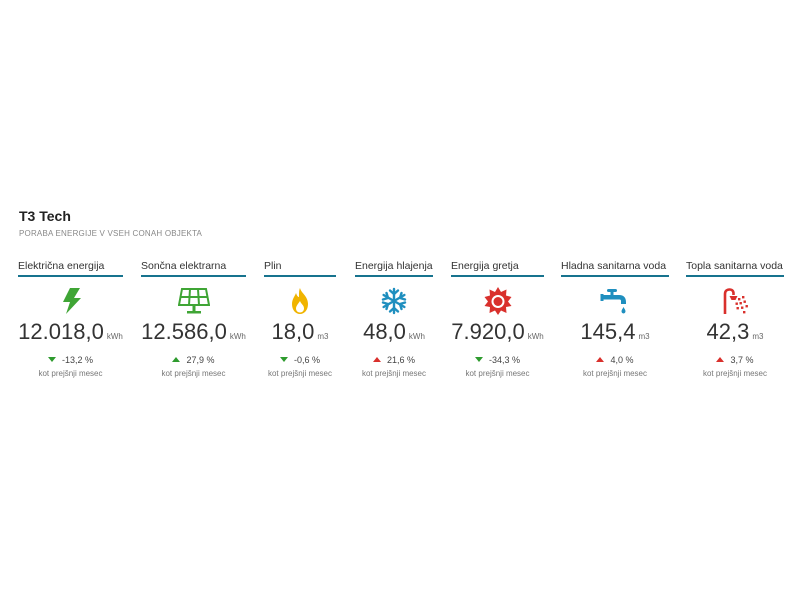 Image resolution: width=800 pixels, height=603 pixels. What do you see at coordinates (504, 359) in the screenshot?
I see `card-change: -34,3 %` at bounding box center [504, 359].